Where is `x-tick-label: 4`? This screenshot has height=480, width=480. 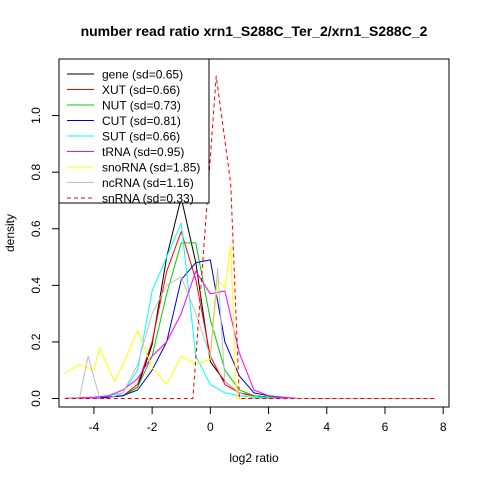
x-tick-label: 4 is located at coordinates (326, 427).